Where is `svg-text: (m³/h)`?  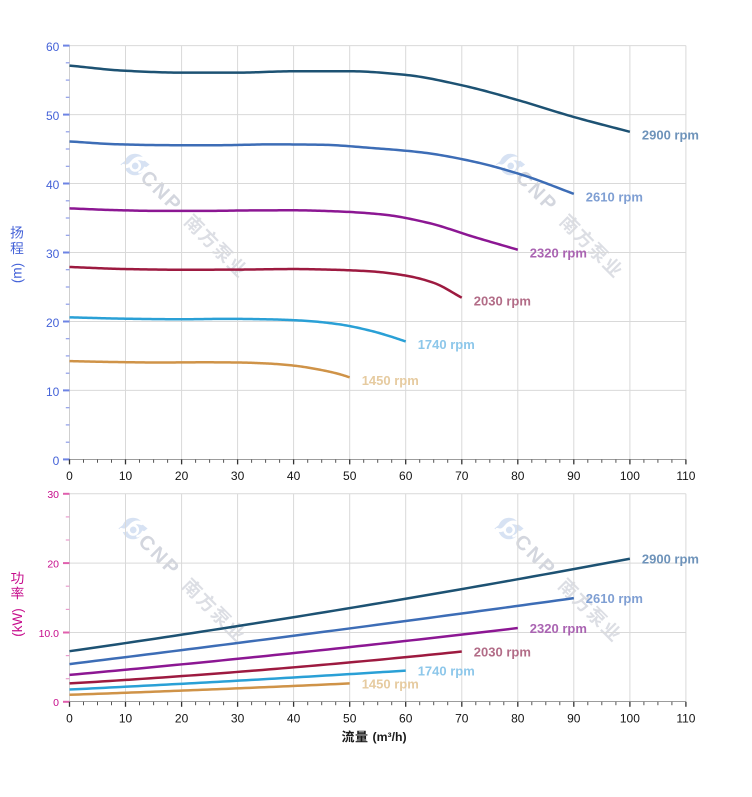 svg-text: (m³/h) is located at coordinates (390, 737).